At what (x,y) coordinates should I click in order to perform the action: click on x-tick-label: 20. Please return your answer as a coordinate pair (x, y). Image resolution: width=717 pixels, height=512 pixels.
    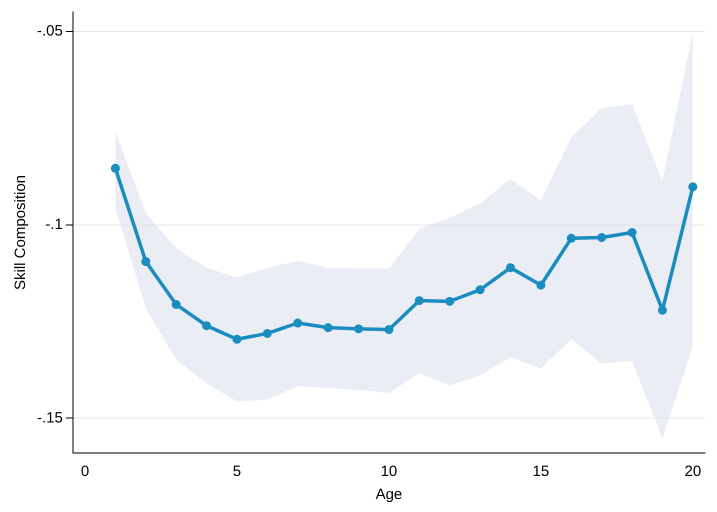
    Looking at the image, I should click on (693, 471).